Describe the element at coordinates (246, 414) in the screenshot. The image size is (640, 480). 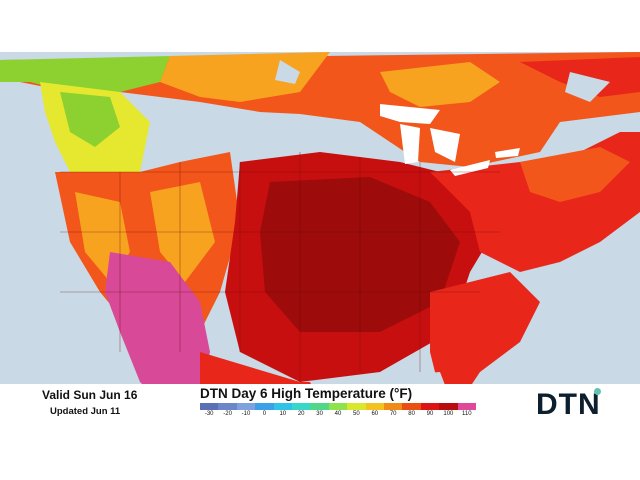
I see `scale-tick-label: -10` at that location.